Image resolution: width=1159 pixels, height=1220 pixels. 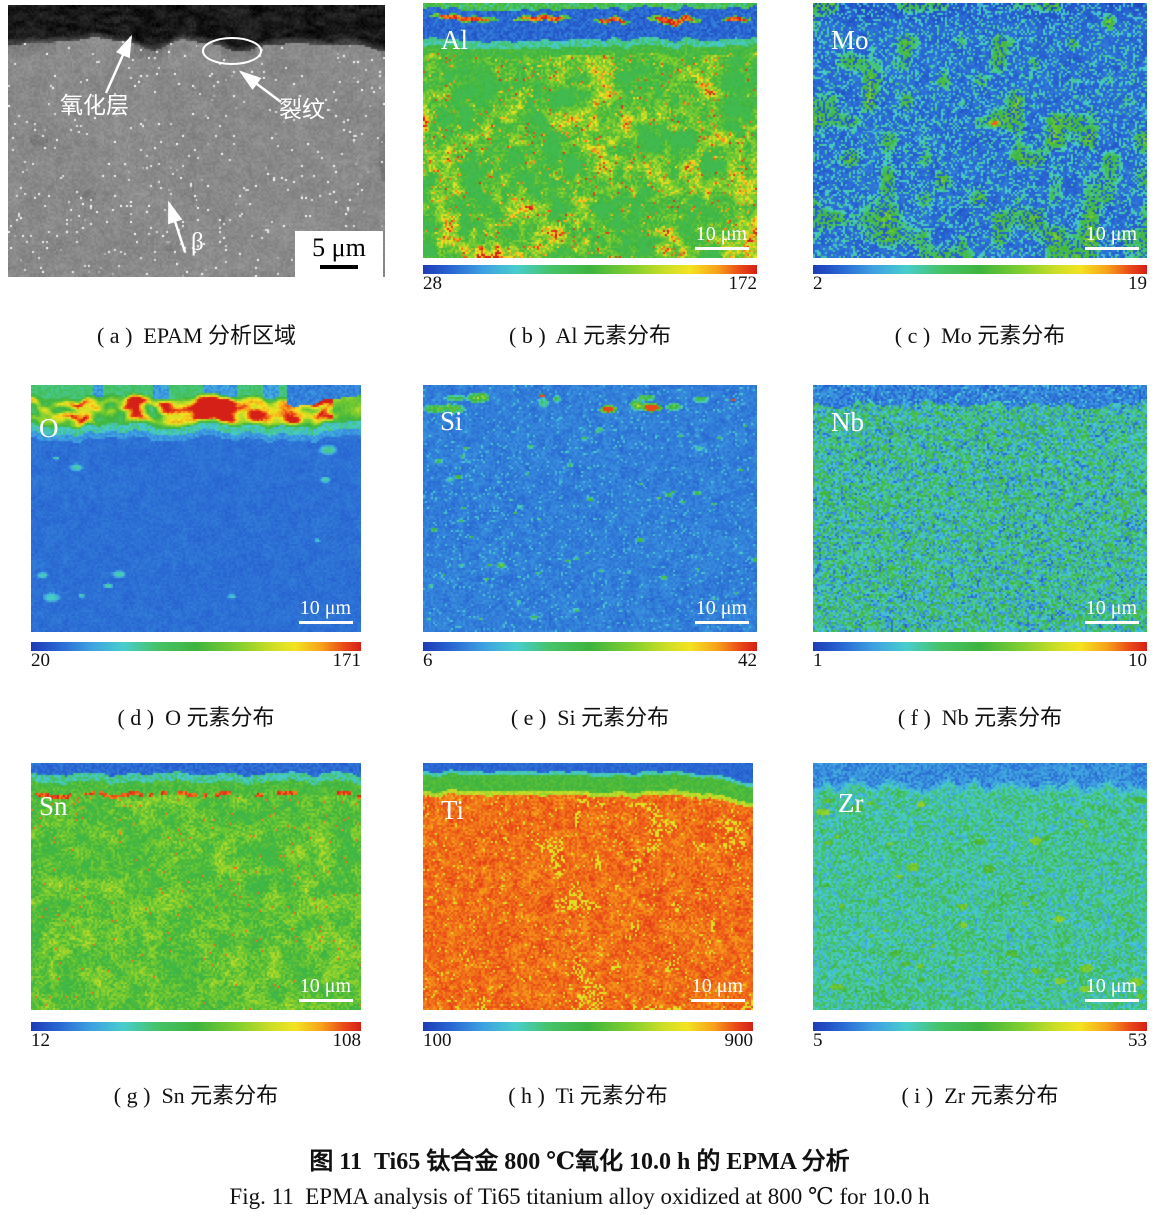 I want to click on zr-colorbar-range: 5 53, so click(x=980, y=1040).